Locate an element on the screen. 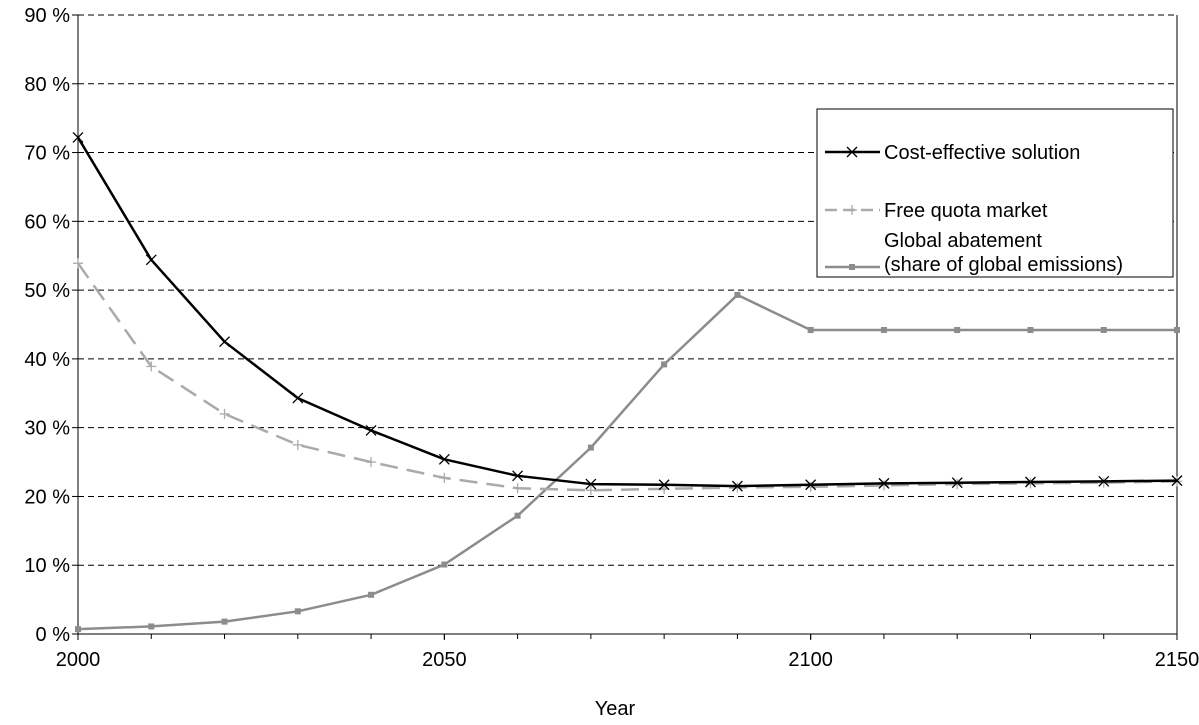 The height and width of the screenshot is (725, 1199). y-tick-label-5: 50 % is located at coordinates (47, 291).